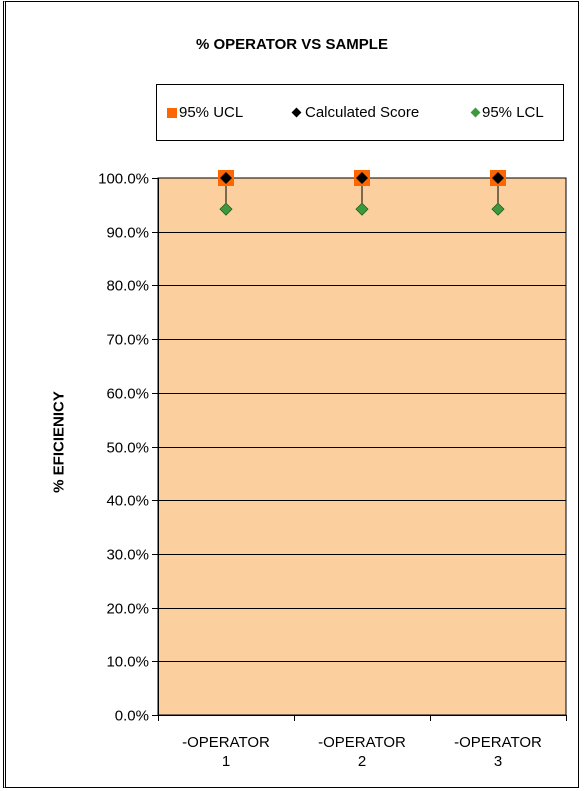  I want to click on y-tick-label: 90.0%, so click(127, 233).